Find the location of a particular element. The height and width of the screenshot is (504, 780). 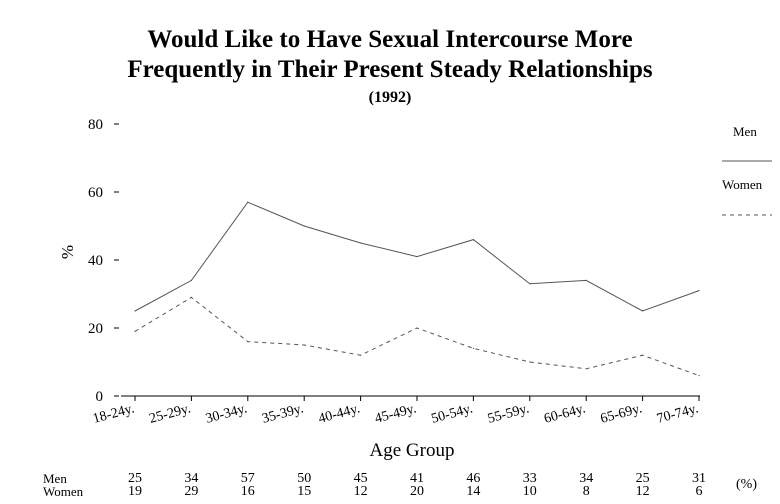

x-tick-label: 70-74y. is located at coordinates (677, 413).